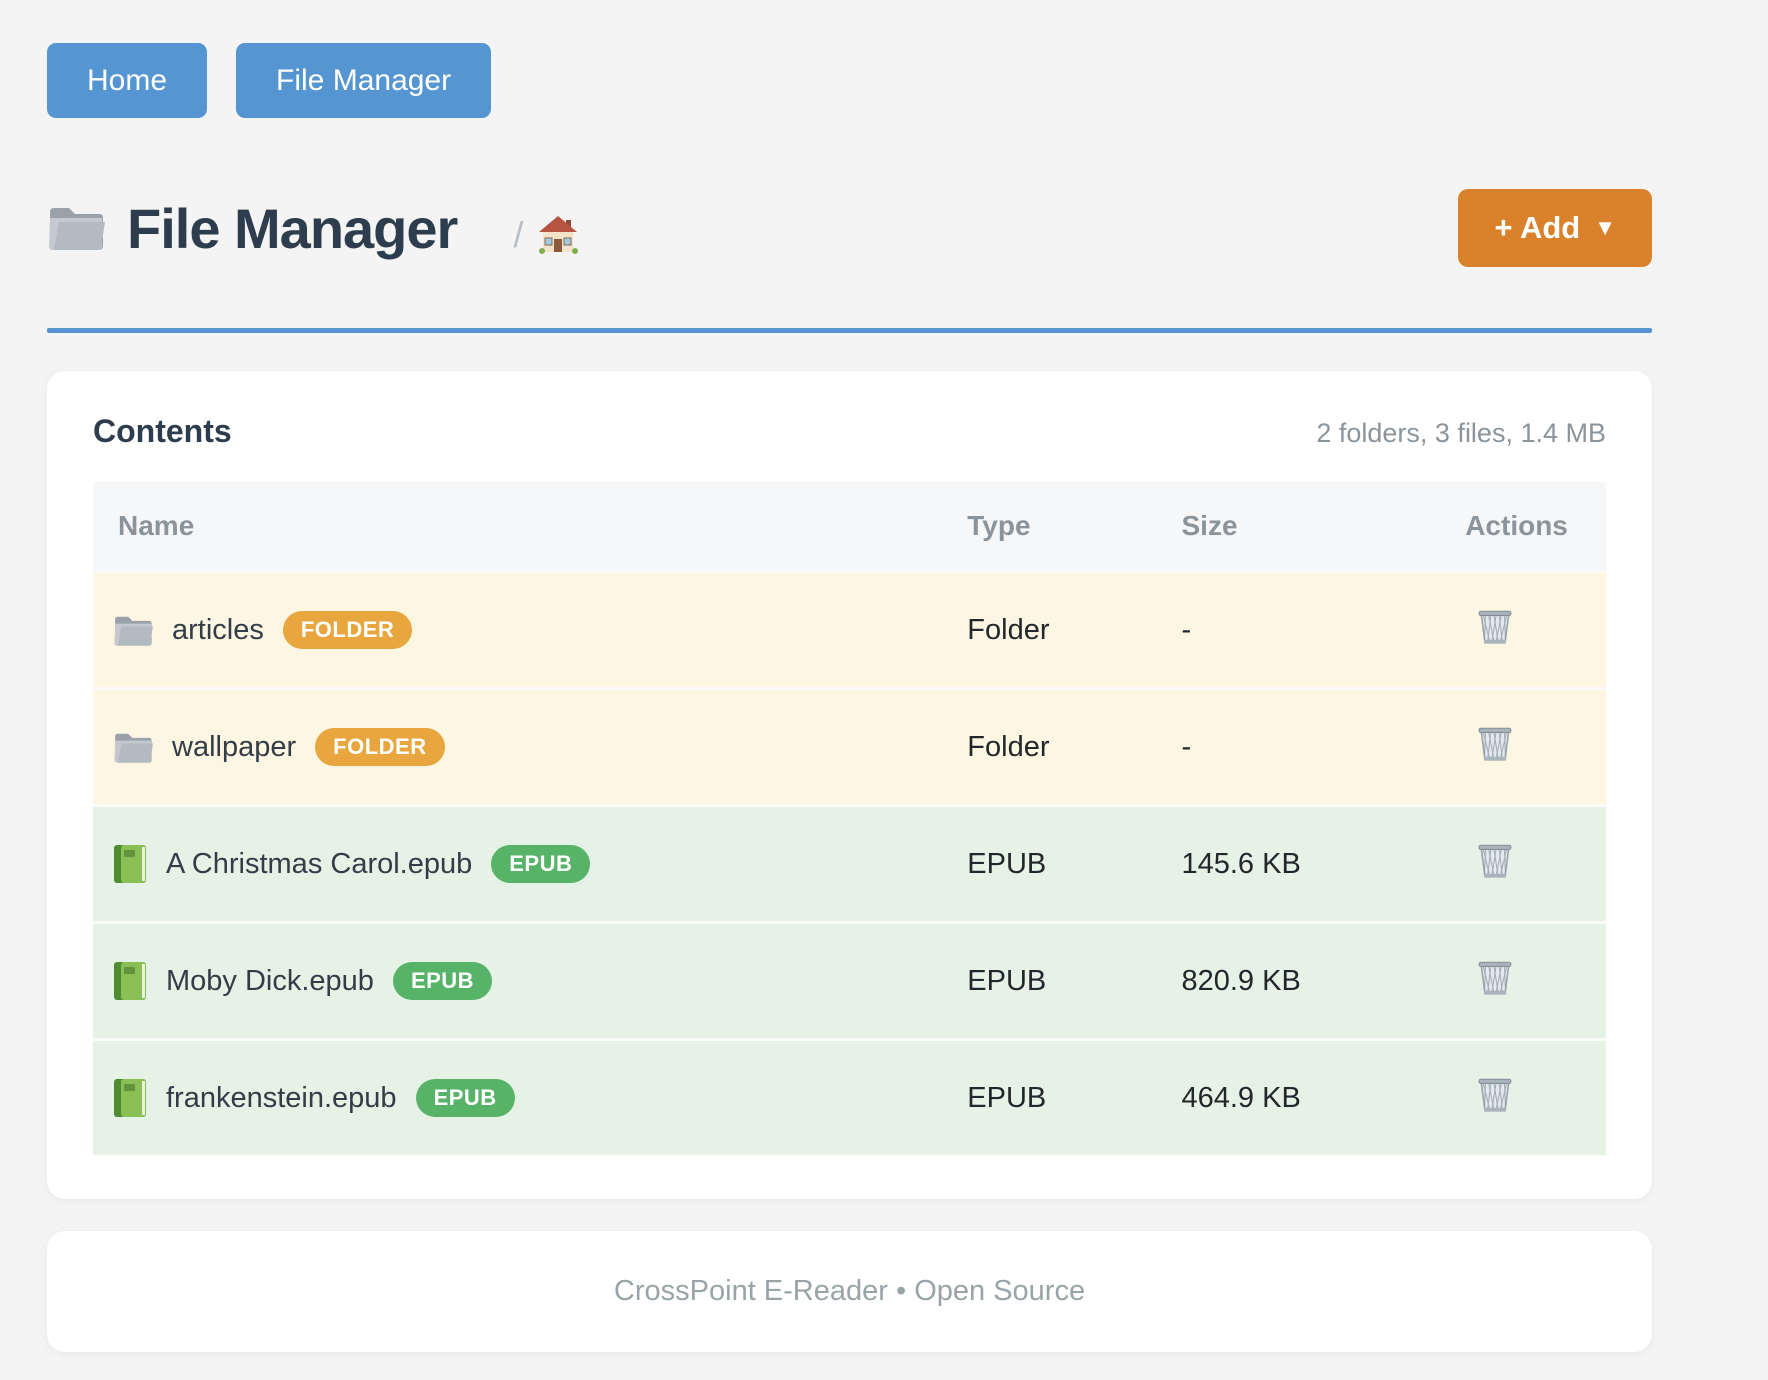 This screenshot has height=1380, width=1768. What do you see at coordinates (270, 980) in the screenshot?
I see `file-name: Moby Dick.epub` at bounding box center [270, 980].